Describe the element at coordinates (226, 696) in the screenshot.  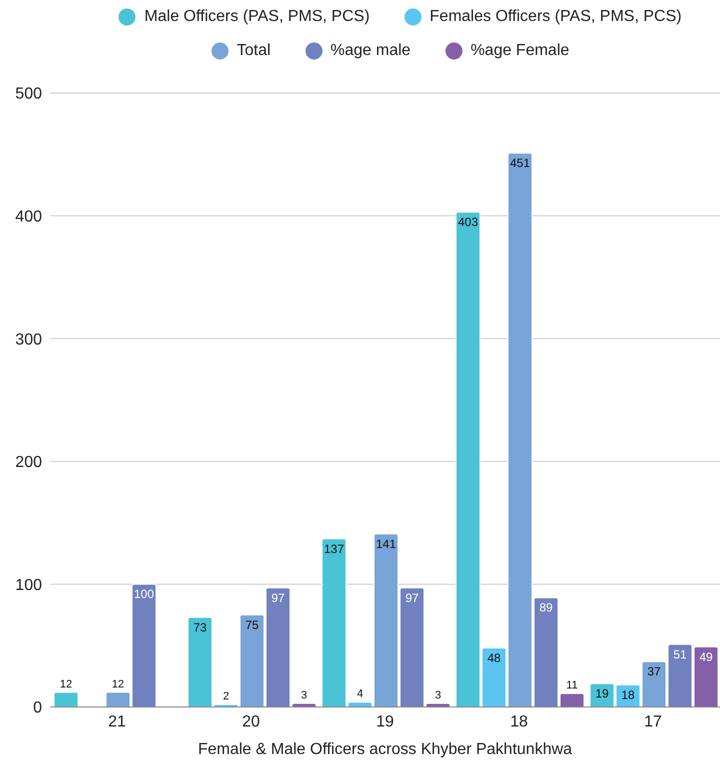
I see `data-label: 2` at that location.